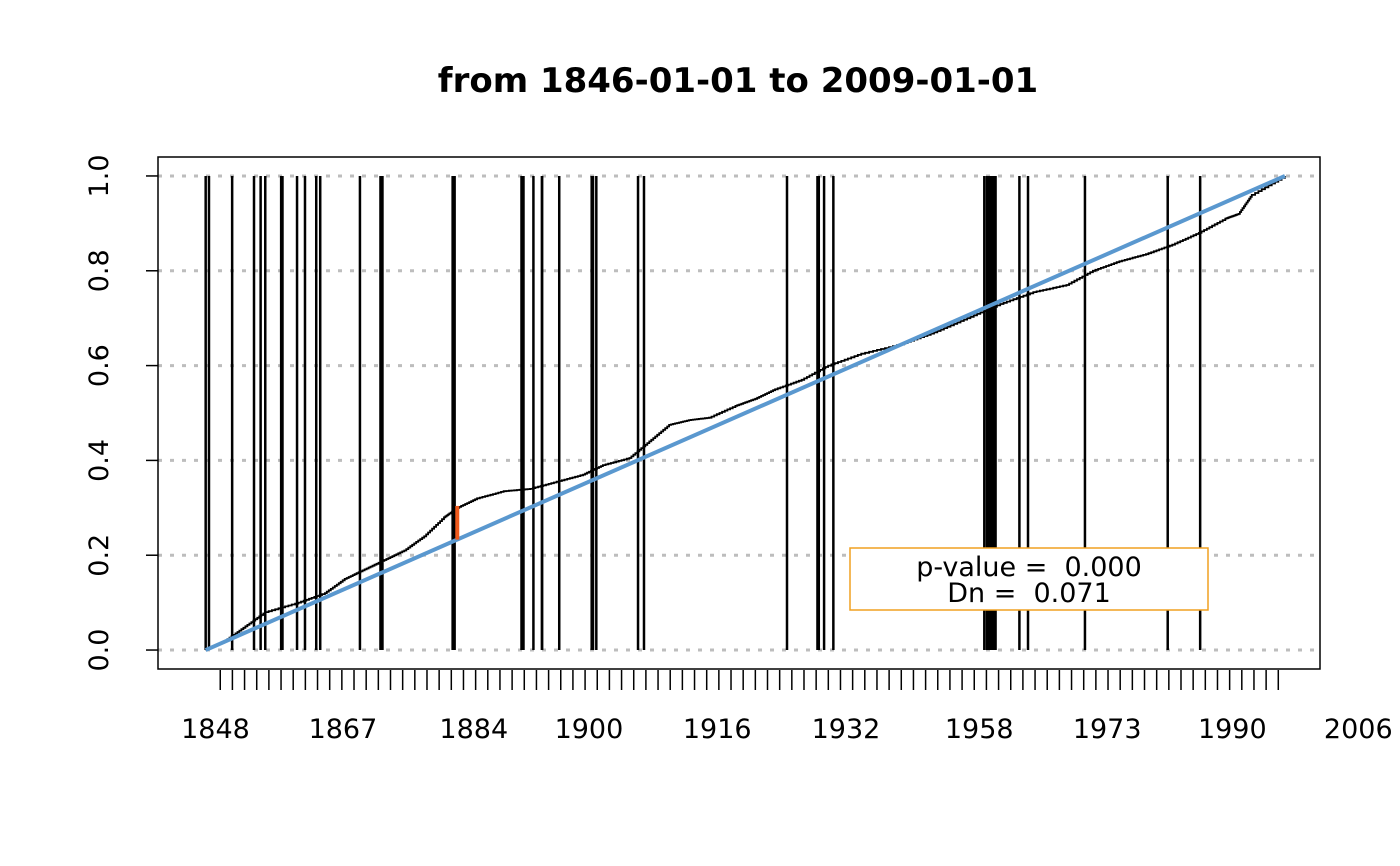 This screenshot has width=1400, height=866. What do you see at coordinates (99, 175) in the screenshot?
I see `y-tick-label: 1.0` at bounding box center [99, 175].